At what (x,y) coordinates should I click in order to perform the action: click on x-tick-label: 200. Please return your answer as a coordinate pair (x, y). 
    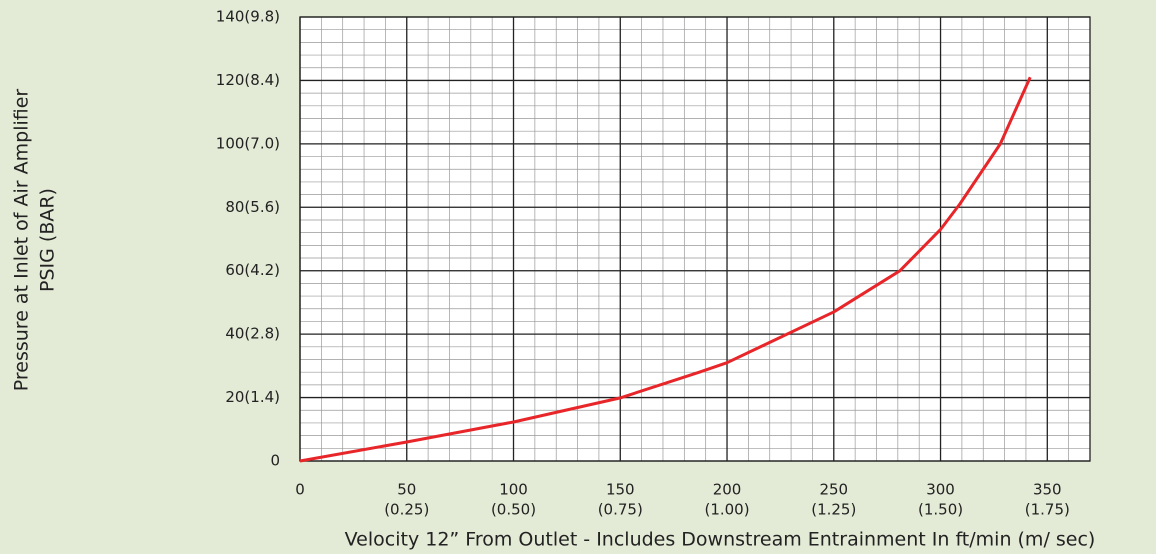
    Looking at the image, I should click on (727, 490).